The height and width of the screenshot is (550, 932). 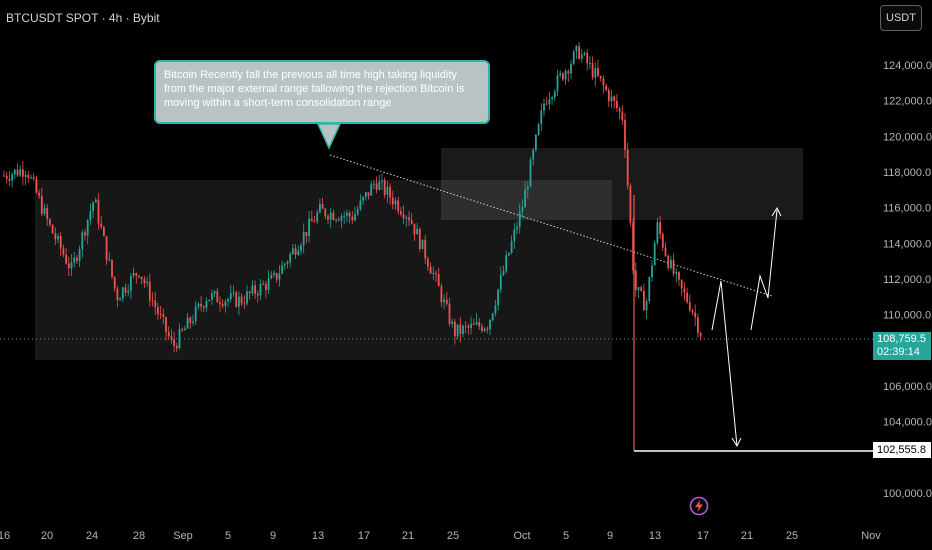 I want to click on lightning-bolt-icon, so click(x=699, y=506).